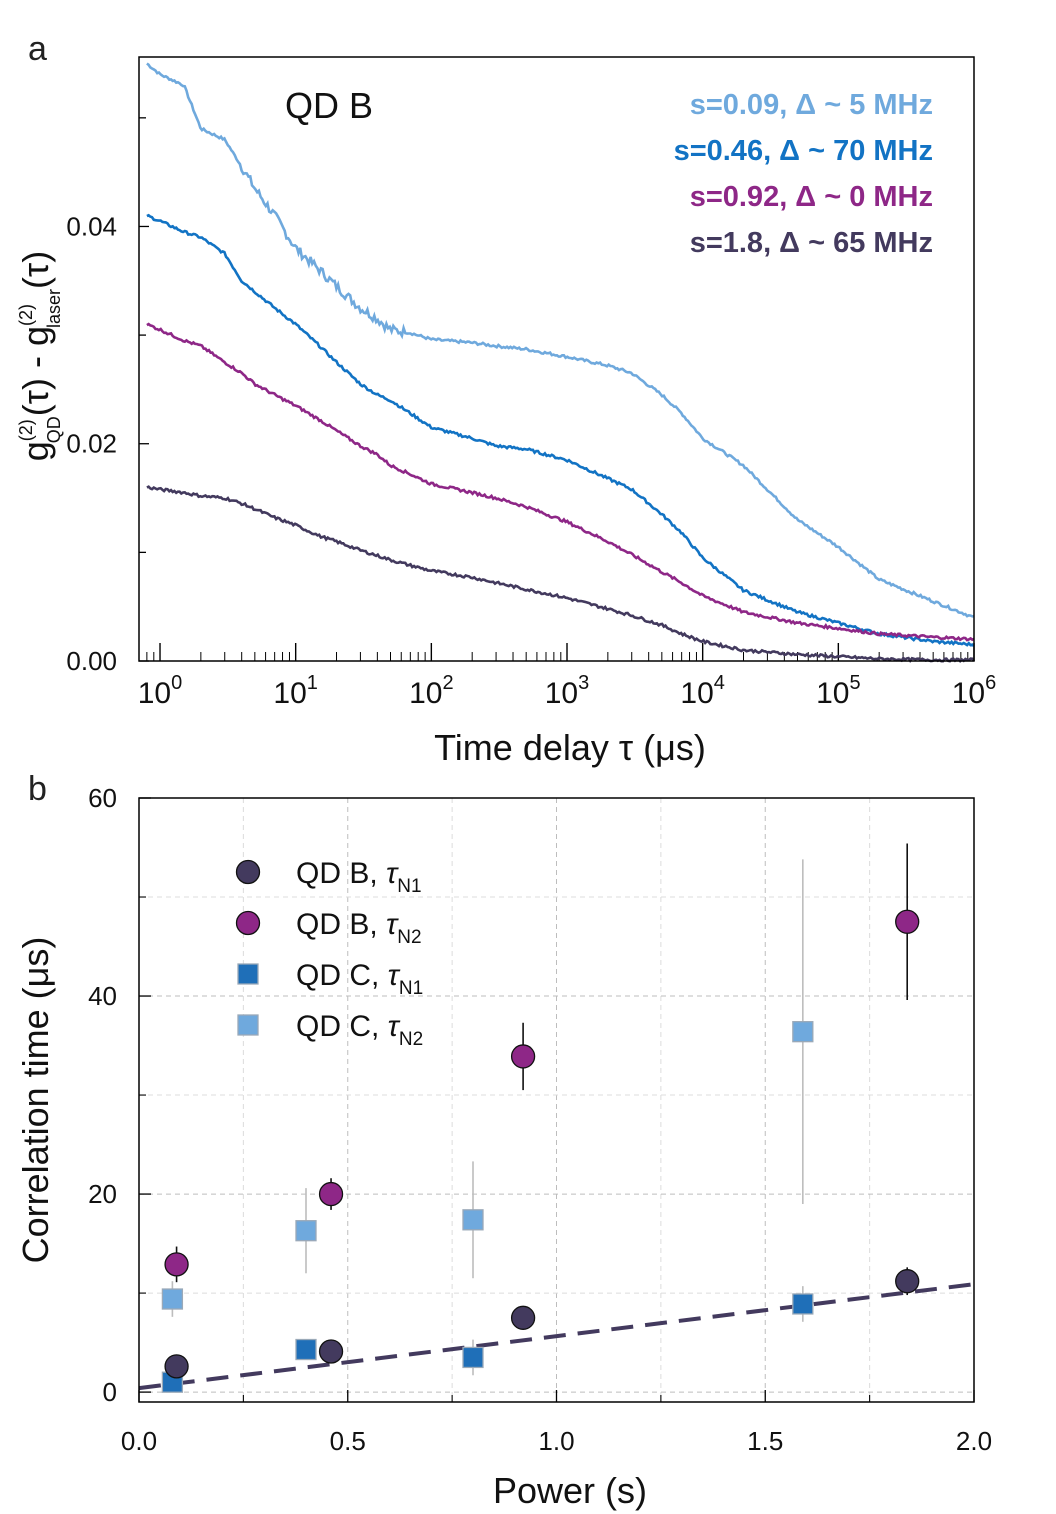  Describe the element at coordinates (570, 1490) in the screenshot. I see `panel-b-xlabel: Power (s)` at that location.